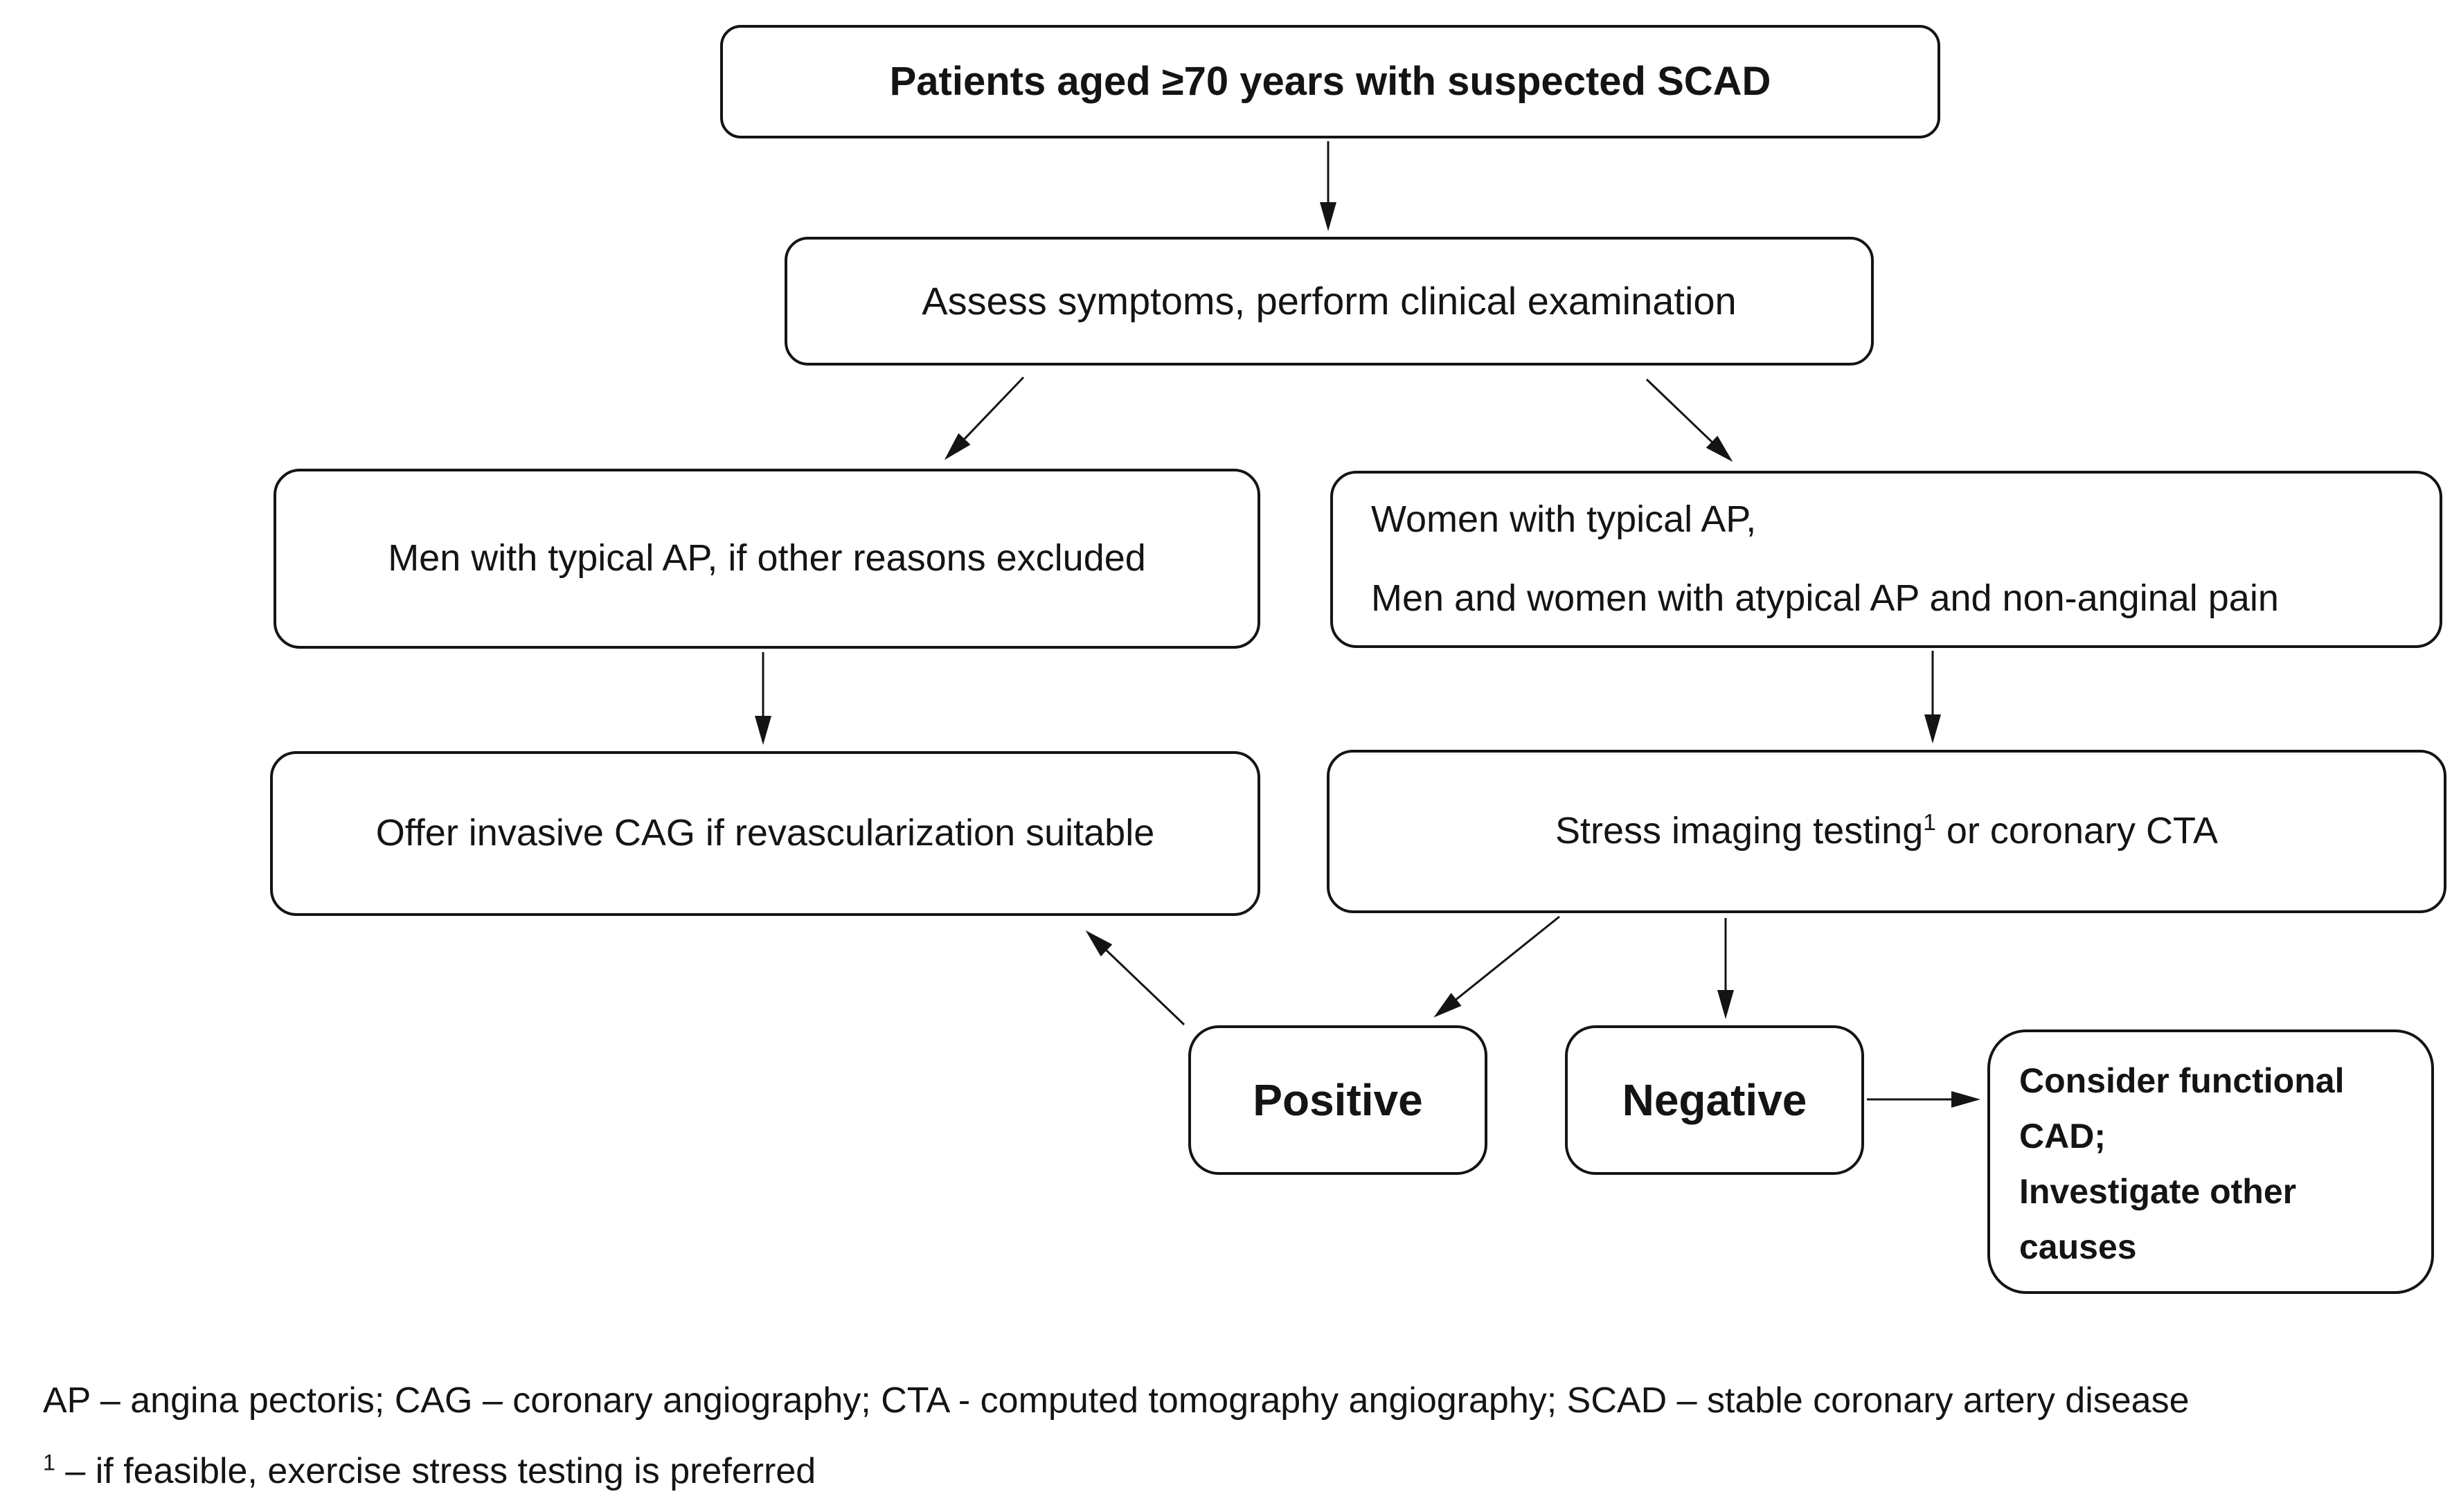  Describe the element at coordinates (1689, 420) in the screenshot. I see `arrow-assess-to-women` at that location.